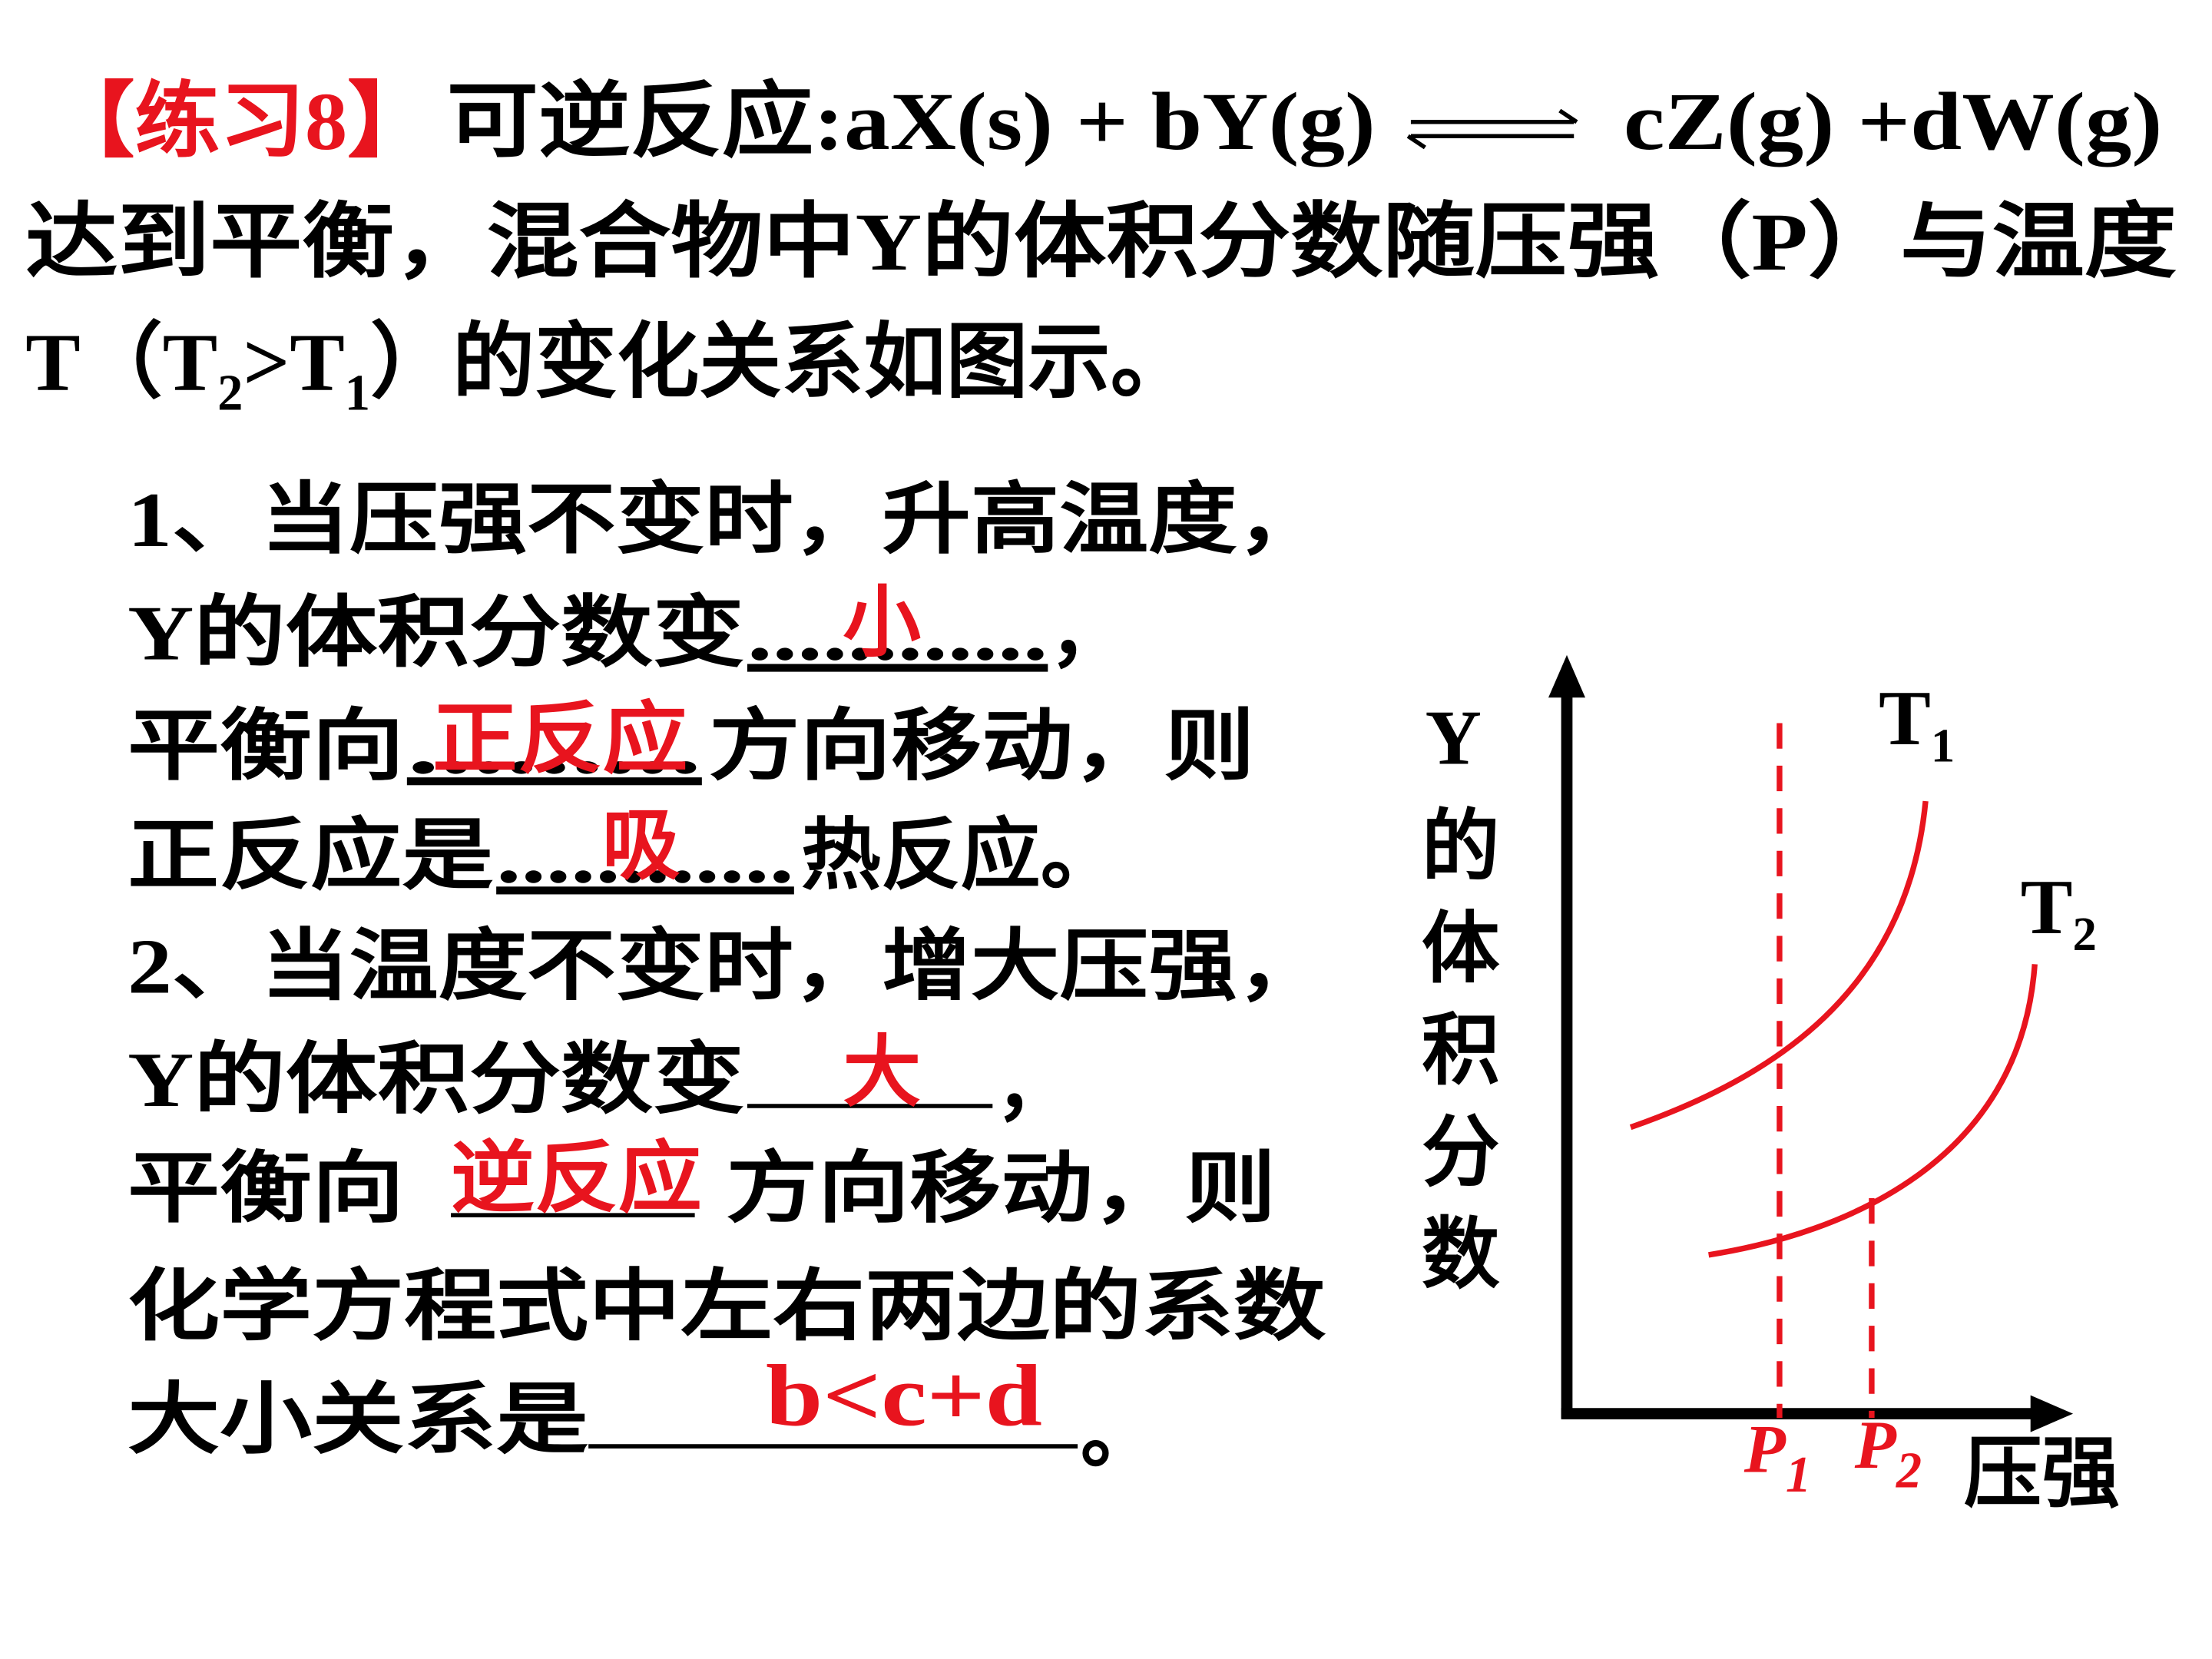 The image size is (2212, 1659). Describe the element at coordinates (911, 122) in the screenshot. I see `reaction-left: 可逆反应:aX(s) + bY(g)` at that location.